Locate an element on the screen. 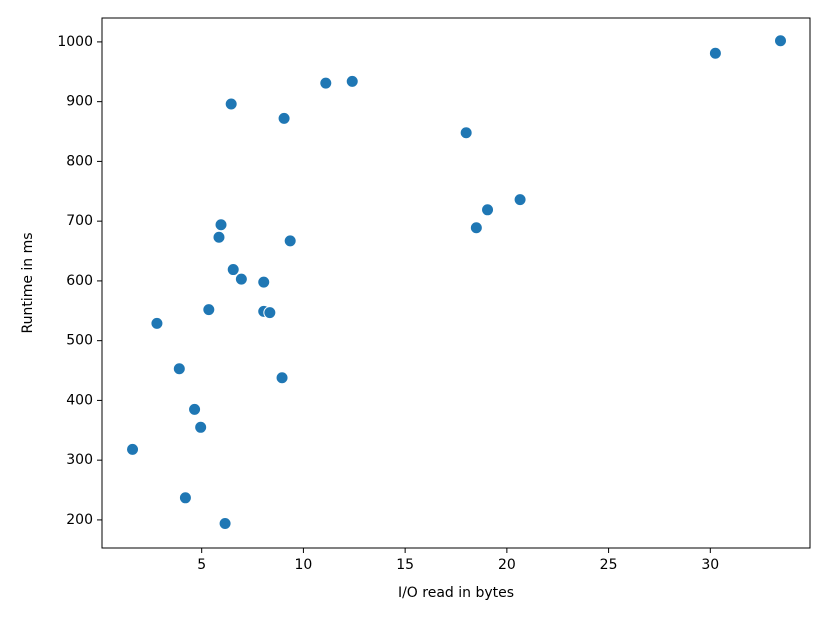  y-tick-label: 400 is located at coordinates (79, 400).